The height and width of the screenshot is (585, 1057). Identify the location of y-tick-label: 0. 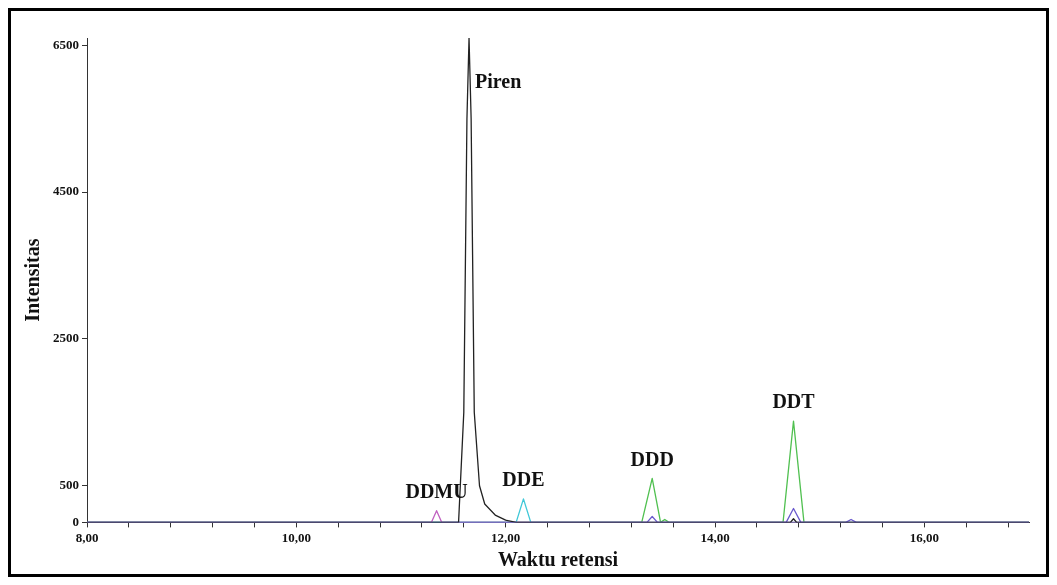
(75, 521).